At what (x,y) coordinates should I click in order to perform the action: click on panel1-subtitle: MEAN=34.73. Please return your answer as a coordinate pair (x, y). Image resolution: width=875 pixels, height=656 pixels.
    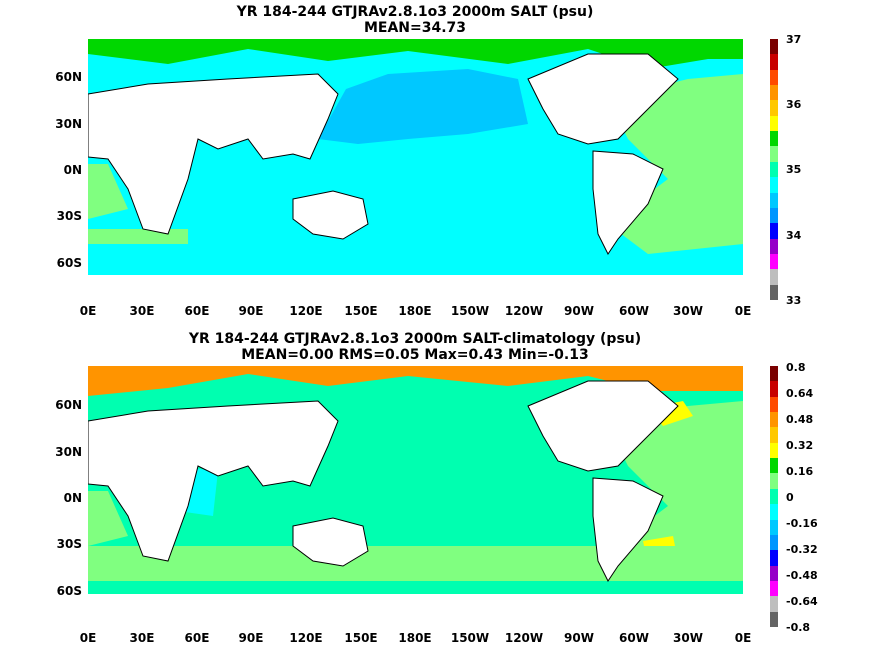
    Looking at the image, I should click on (415, 28).